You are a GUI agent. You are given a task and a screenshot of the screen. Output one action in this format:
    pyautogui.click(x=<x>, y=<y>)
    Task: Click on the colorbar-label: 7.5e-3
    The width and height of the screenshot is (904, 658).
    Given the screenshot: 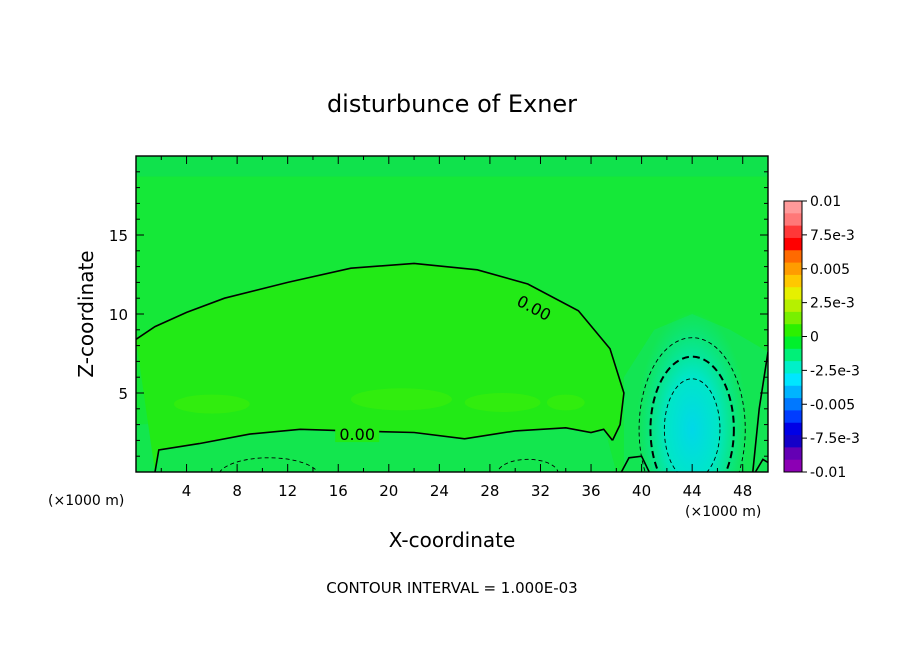 What is the action you would take?
    pyautogui.click(x=832, y=236)
    